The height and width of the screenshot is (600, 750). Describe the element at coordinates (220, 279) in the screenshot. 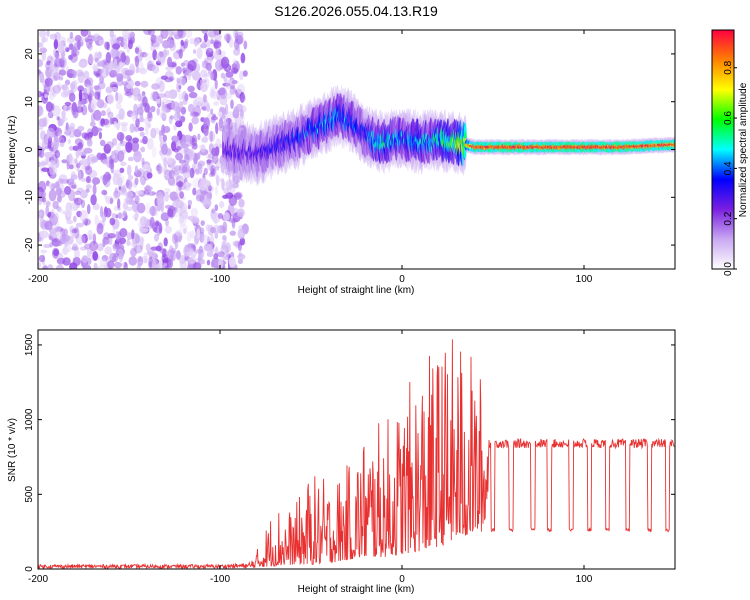

I see `x-tick-label: -100` at that location.